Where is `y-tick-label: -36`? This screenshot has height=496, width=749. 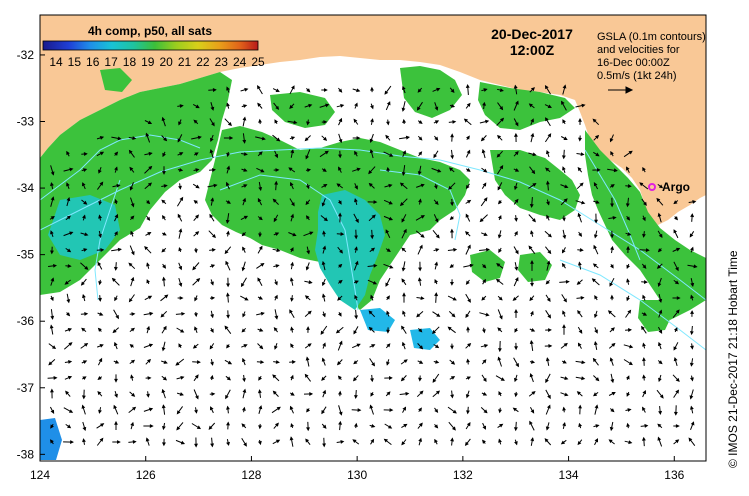
y-tick-label: -36 is located at coordinates (26, 321).